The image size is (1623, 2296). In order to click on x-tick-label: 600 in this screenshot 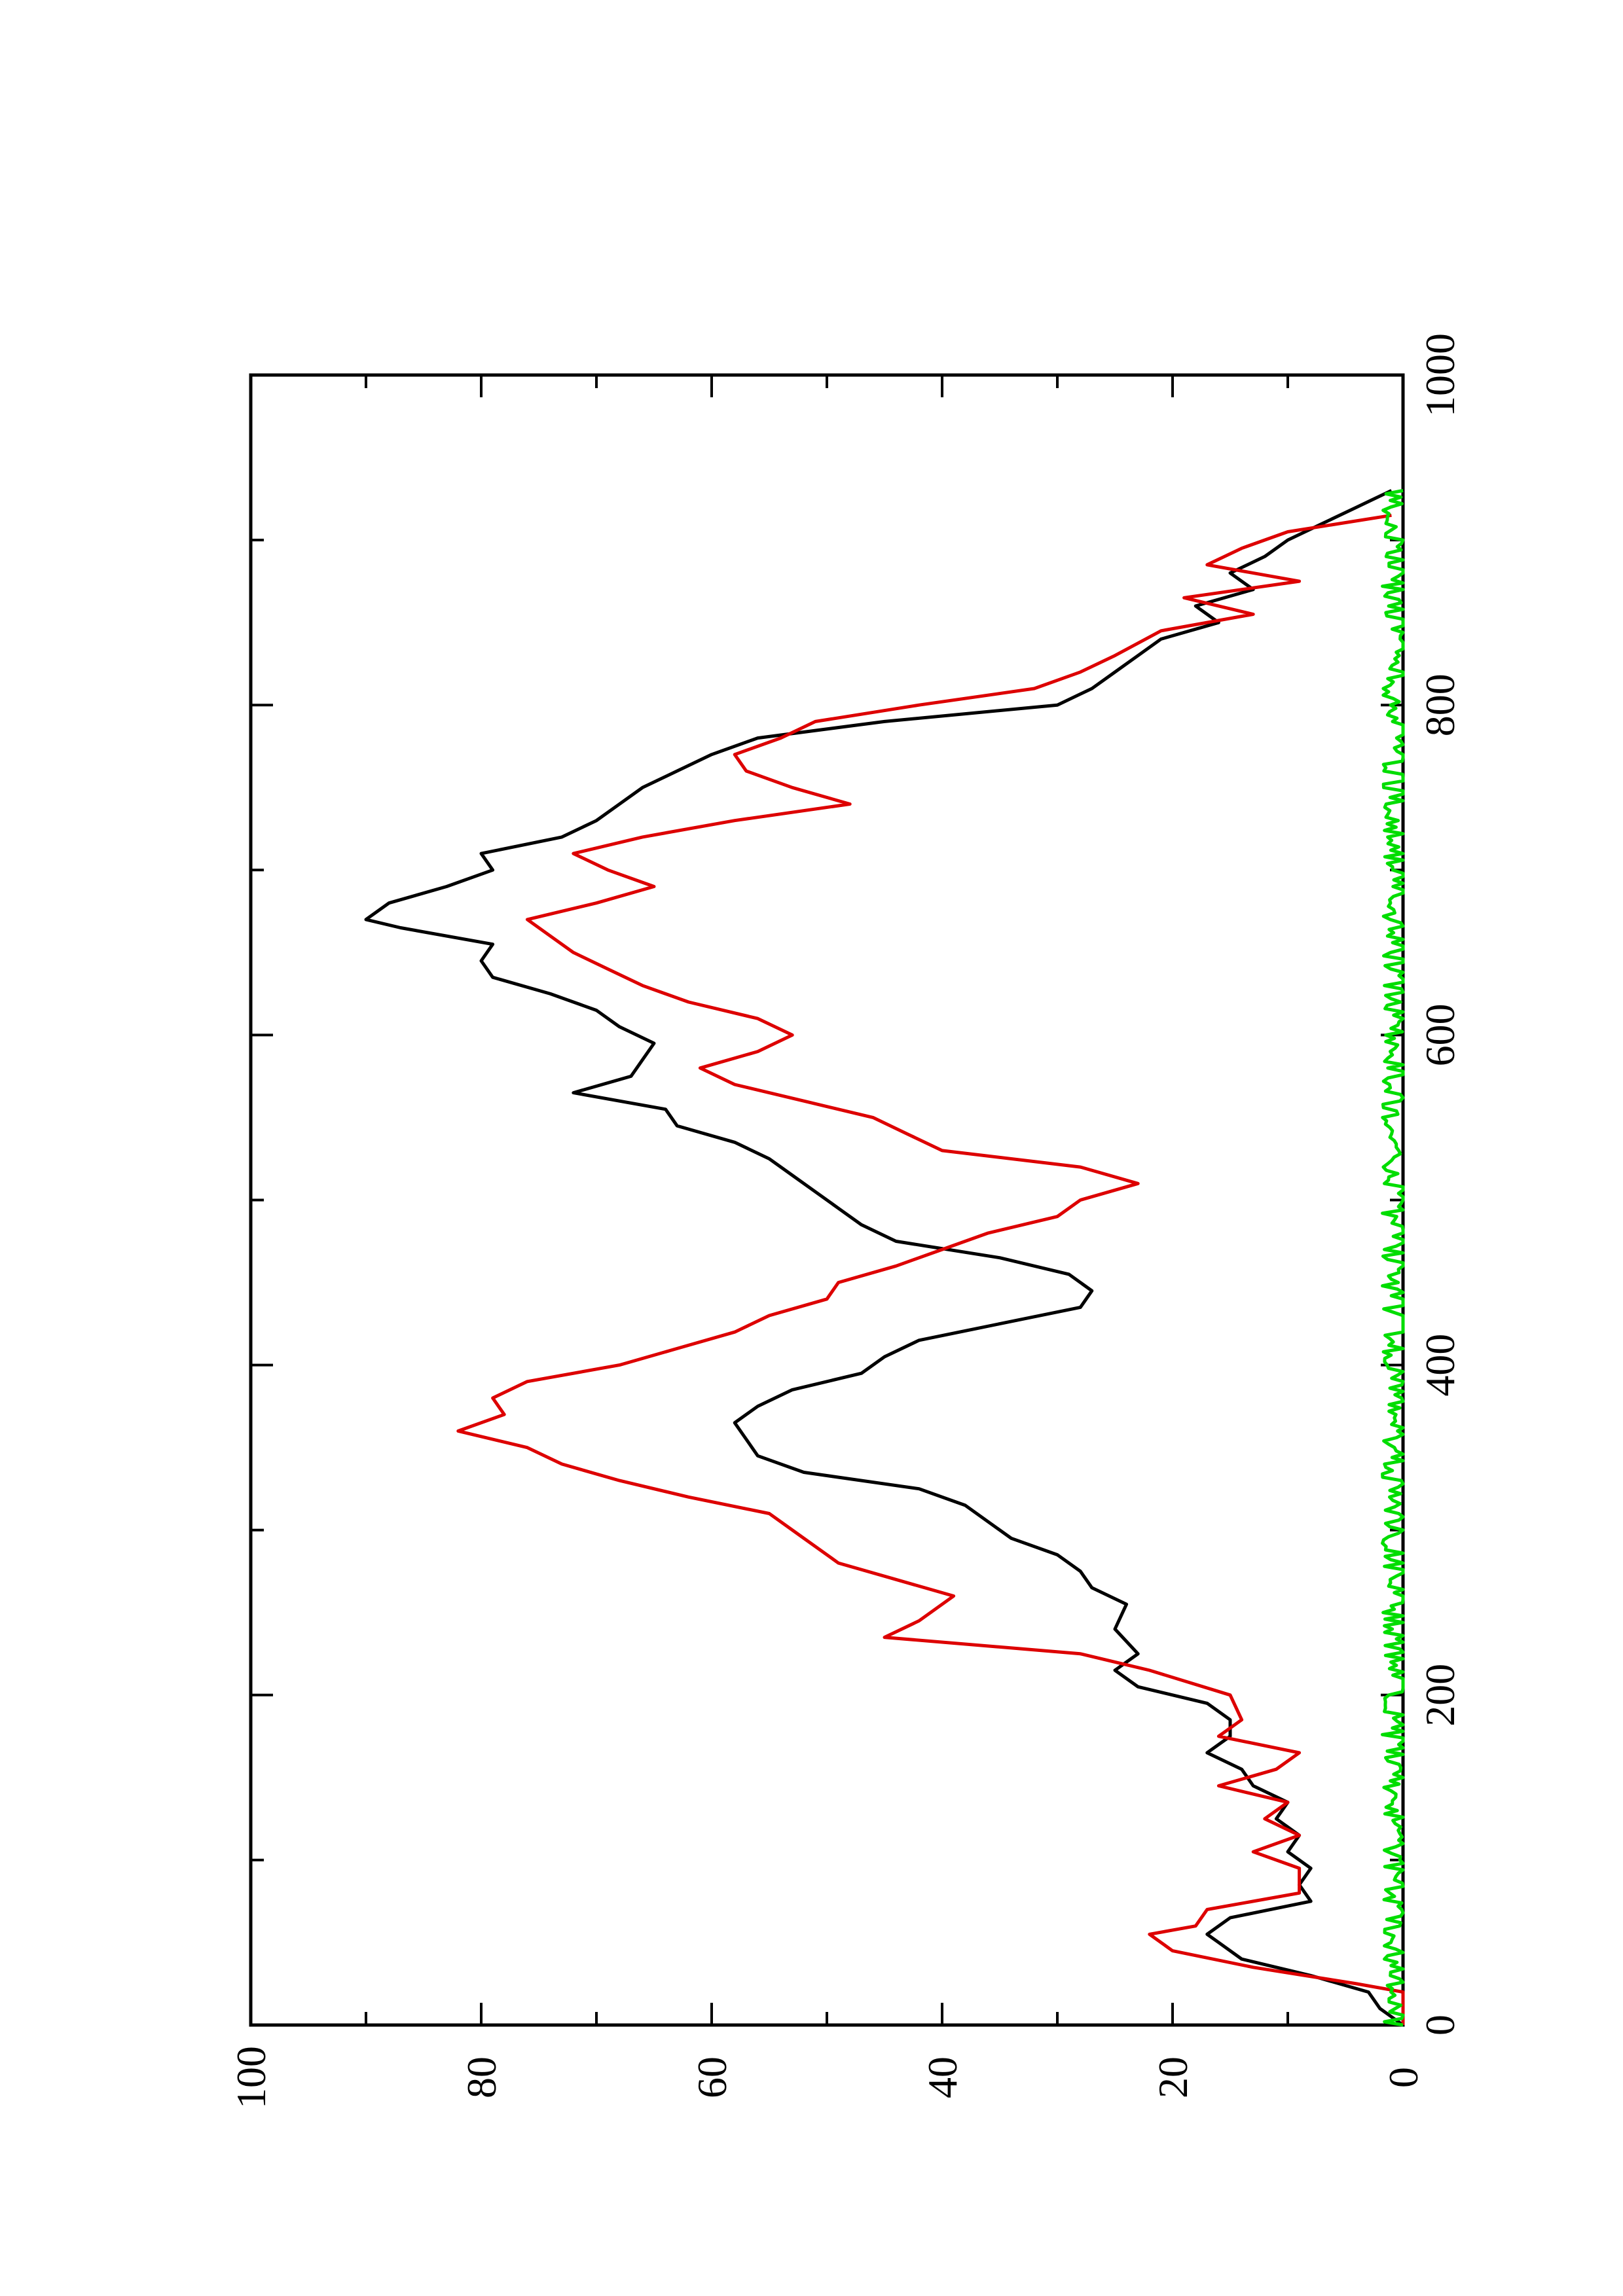, I will do `click(1440, 1034)`.